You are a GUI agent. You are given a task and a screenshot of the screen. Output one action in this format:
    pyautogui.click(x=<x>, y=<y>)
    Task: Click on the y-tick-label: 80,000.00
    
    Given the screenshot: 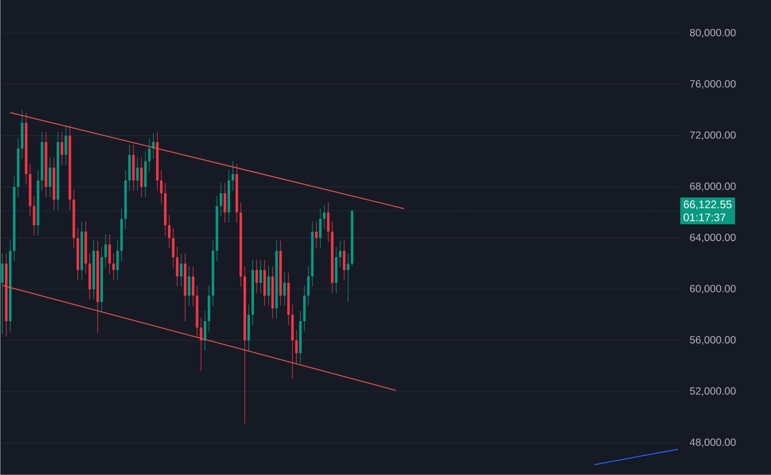 What is the action you would take?
    pyautogui.click(x=713, y=33)
    